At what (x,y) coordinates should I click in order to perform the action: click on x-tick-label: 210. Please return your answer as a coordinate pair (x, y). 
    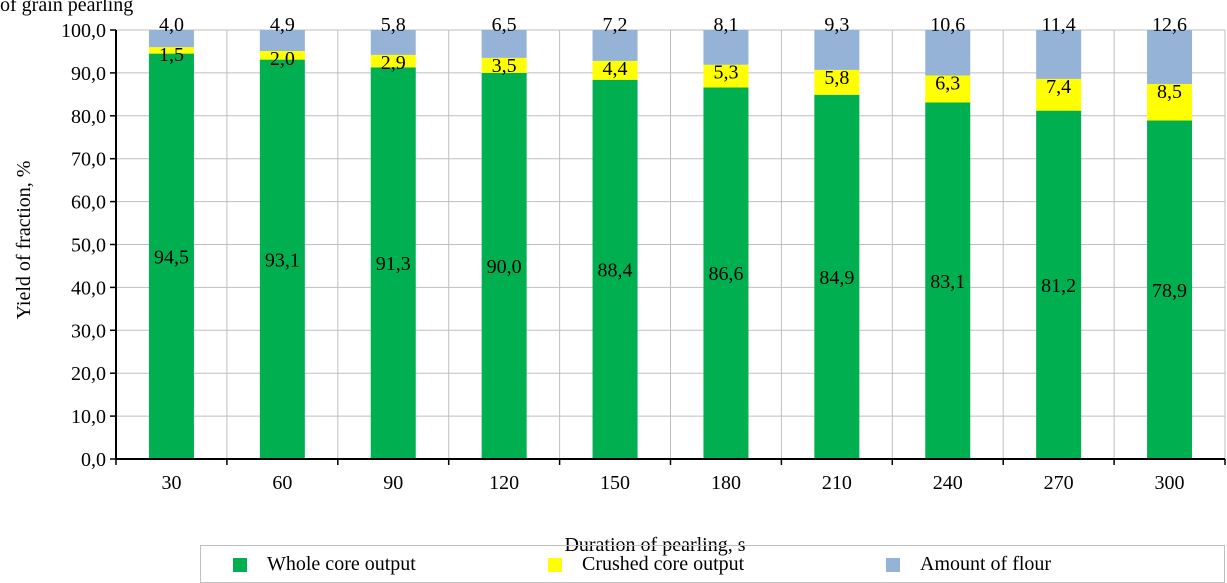
    Looking at the image, I should click on (837, 483).